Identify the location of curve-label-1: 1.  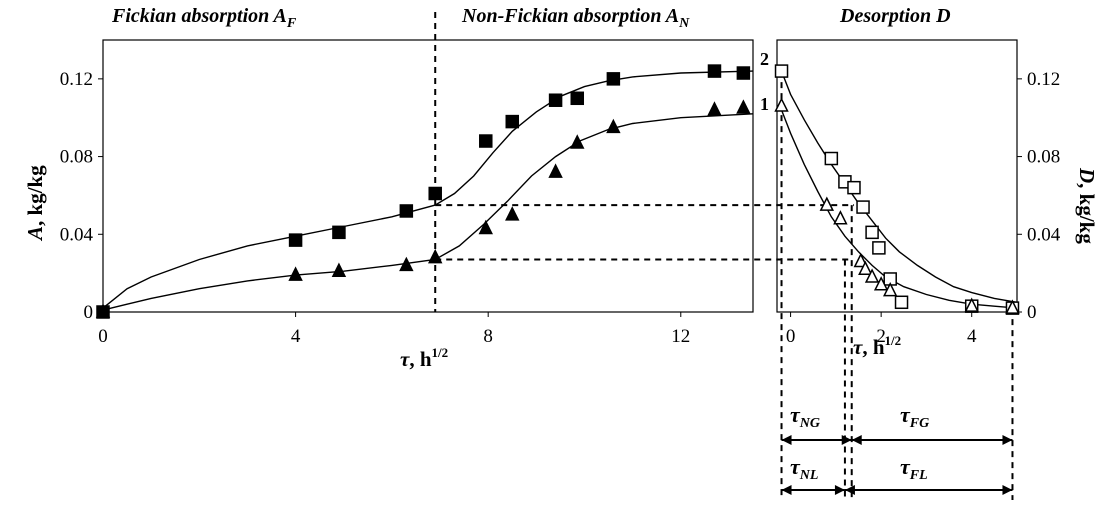
(764, 104).